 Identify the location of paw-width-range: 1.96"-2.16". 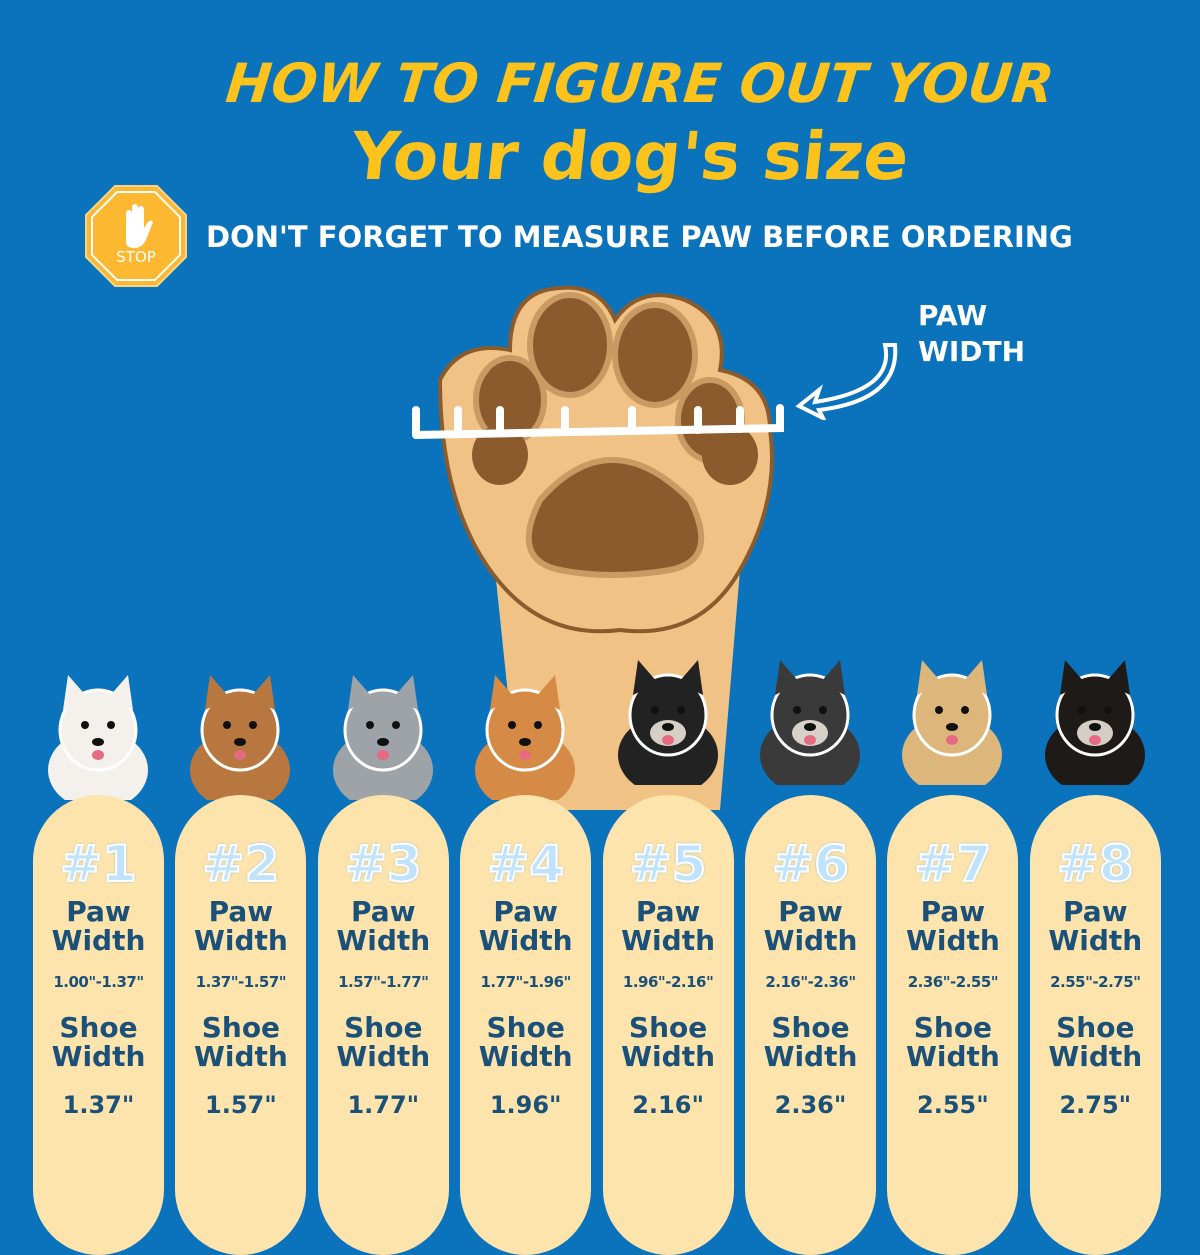
(668, 982).